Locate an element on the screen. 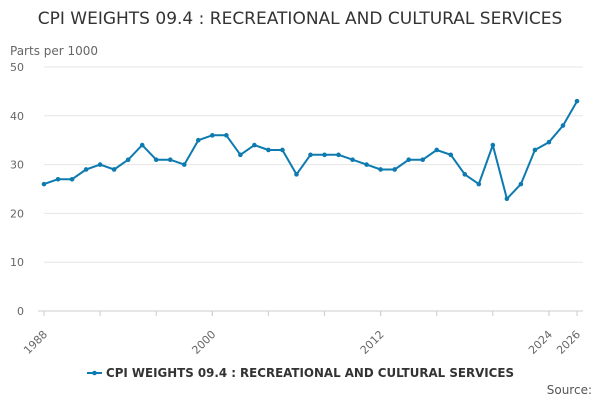 This screenshot has height=400, width=600. data-point-1995 is located at coordinates (142, 145).